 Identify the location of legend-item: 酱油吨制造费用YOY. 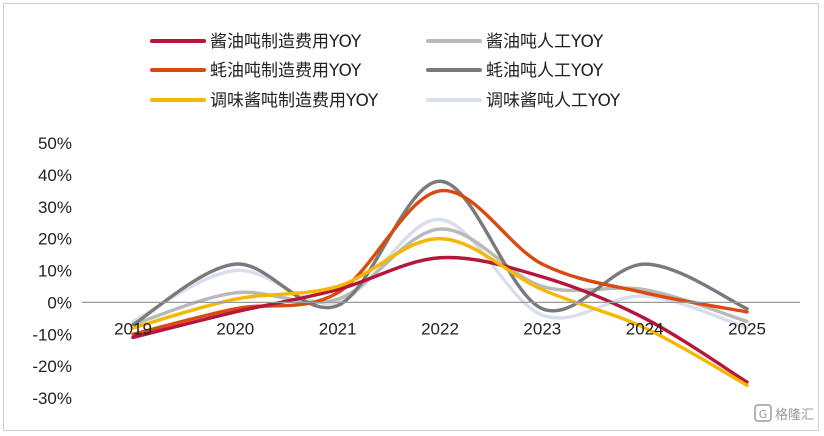
(256, 42).